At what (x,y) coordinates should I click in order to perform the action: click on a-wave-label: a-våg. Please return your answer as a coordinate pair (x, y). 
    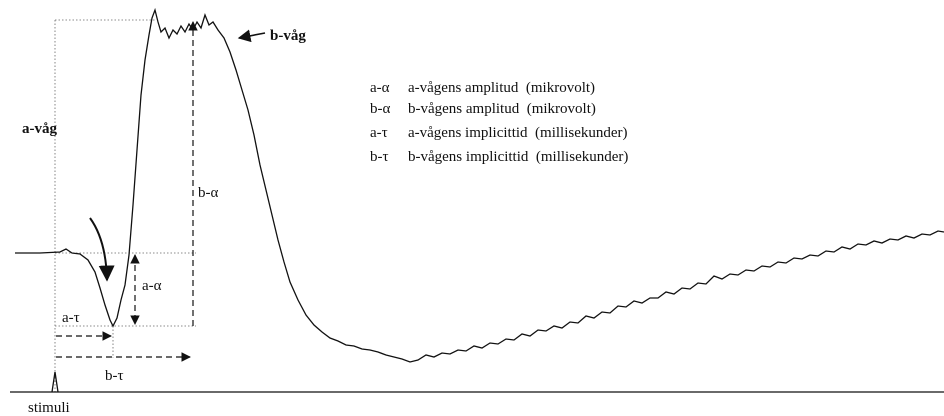
    Looking at the image, I should click on (39, 129).